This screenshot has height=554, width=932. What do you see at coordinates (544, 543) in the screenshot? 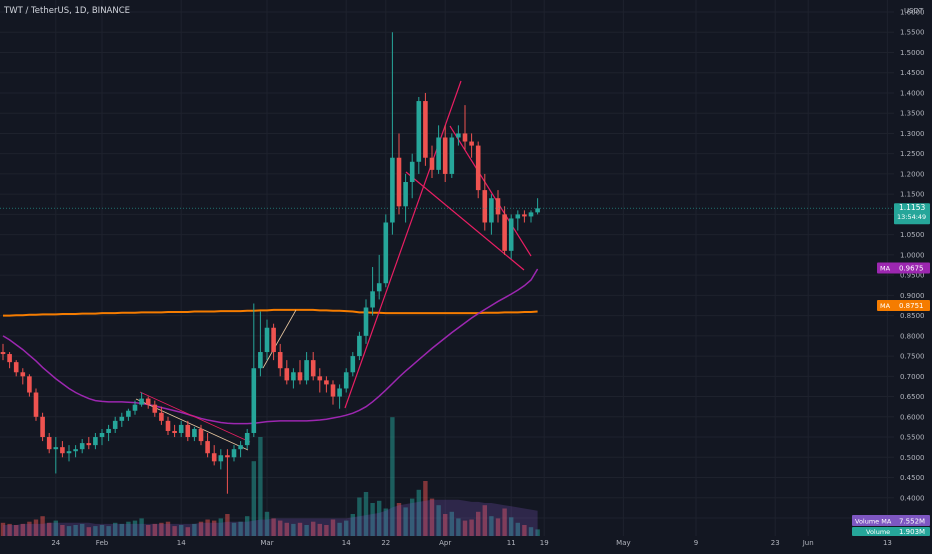
I see `time-tick-label: 19` at bounding box center [544, 543].